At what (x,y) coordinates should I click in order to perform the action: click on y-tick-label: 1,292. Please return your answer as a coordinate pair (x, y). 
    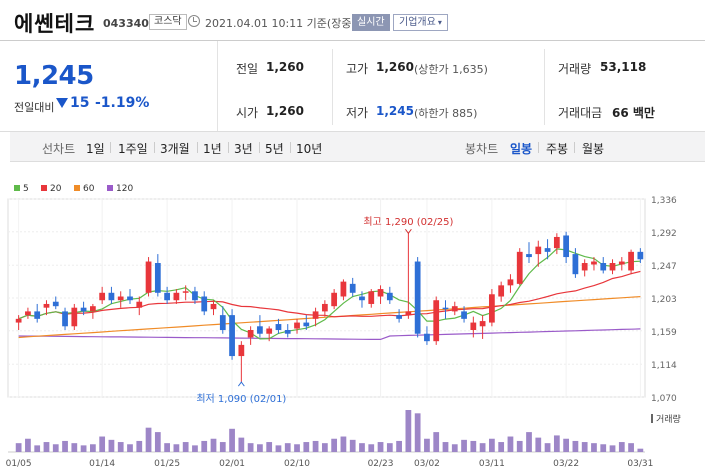
    Looking at the image, I should click on (664, 234).